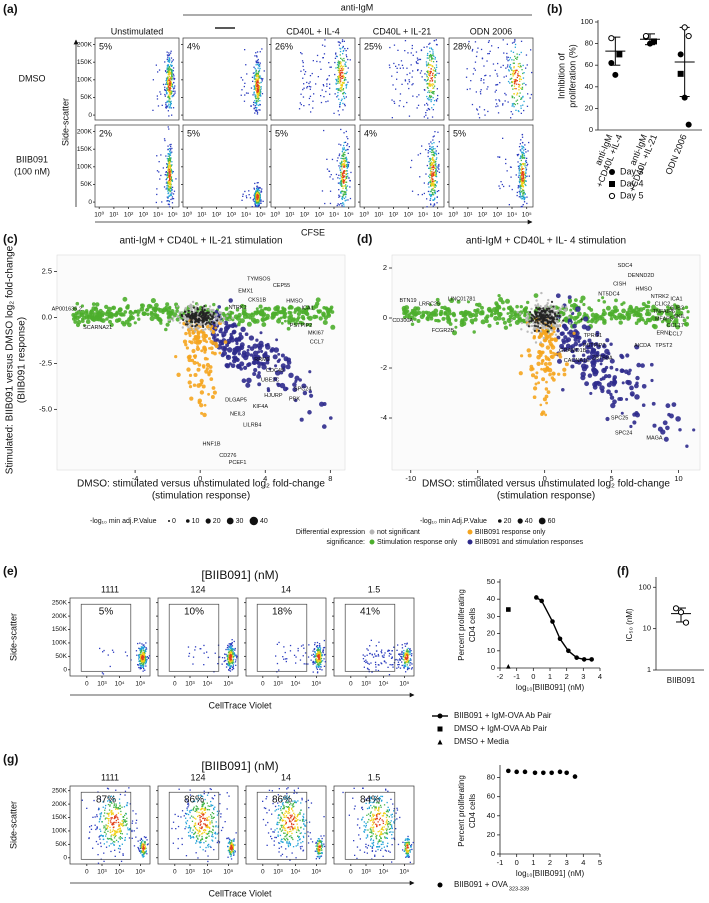 The width and height of the screenshot is (709, 903). I want to click on x-tick-label: 10⁴, so click(334, 215).